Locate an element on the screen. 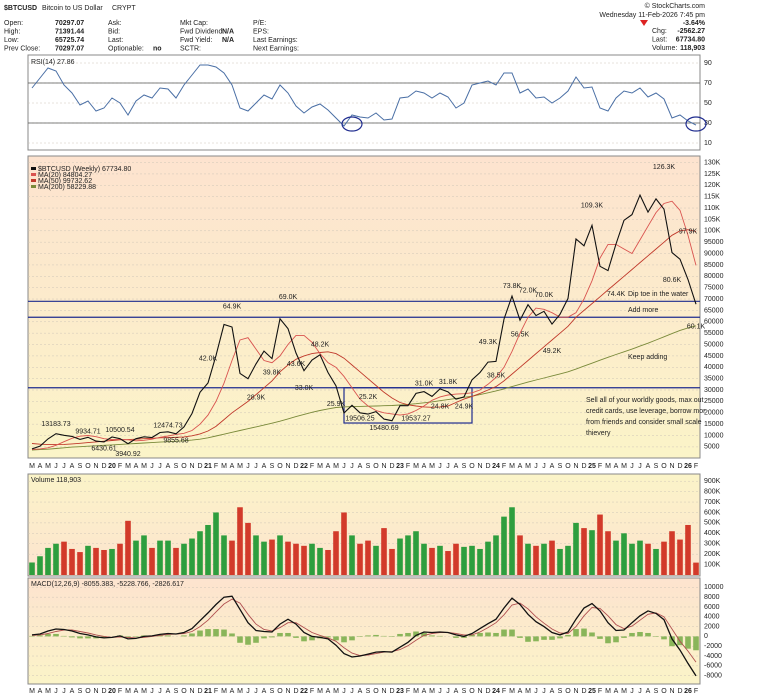 This screenshot has width=768, height=698. legend-swatch is located at coordinates (33, 180).